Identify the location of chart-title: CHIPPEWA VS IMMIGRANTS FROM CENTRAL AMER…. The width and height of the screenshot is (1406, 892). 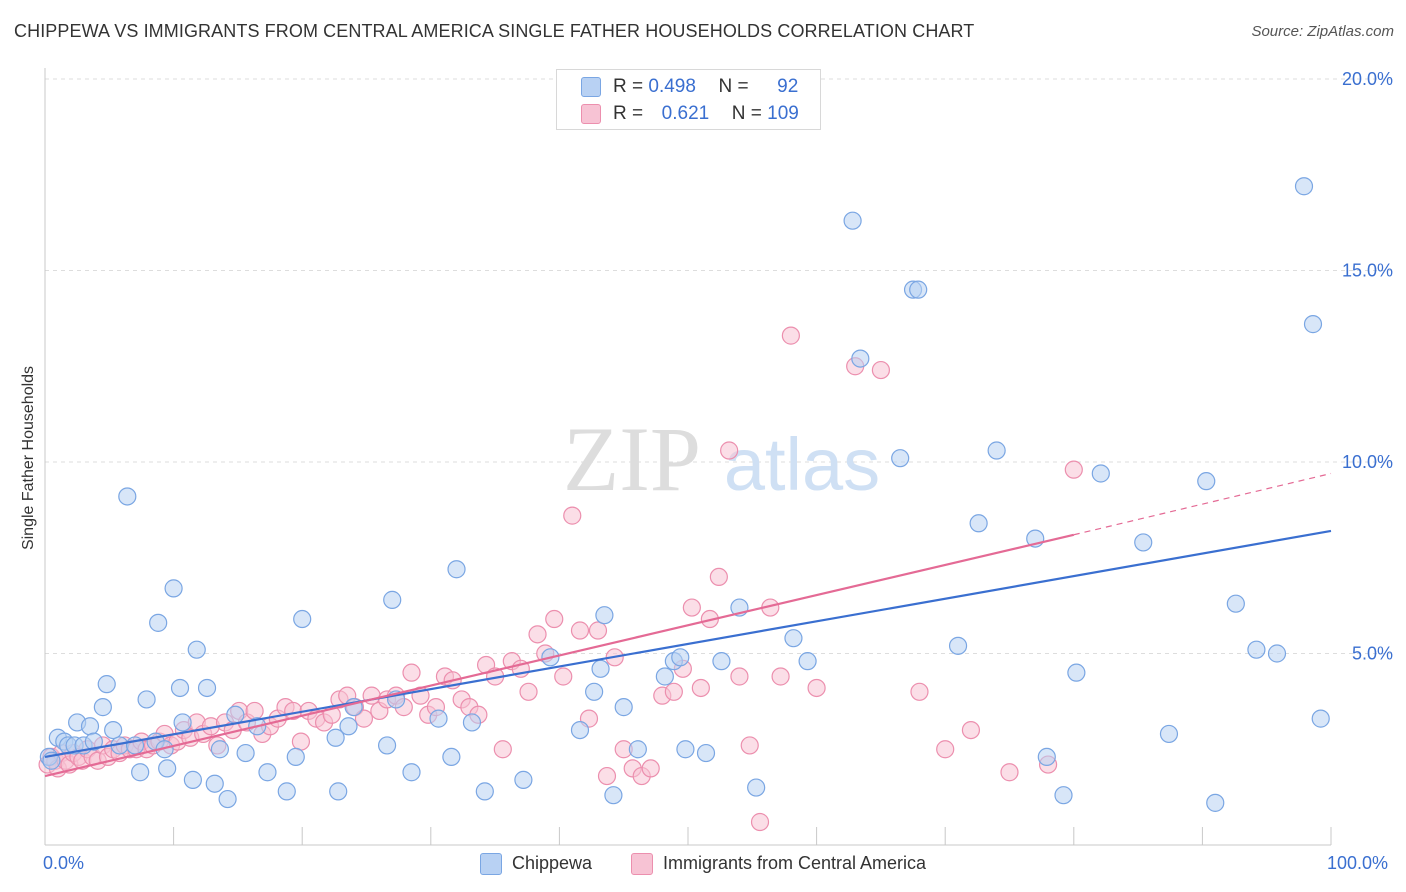
(494, 31).